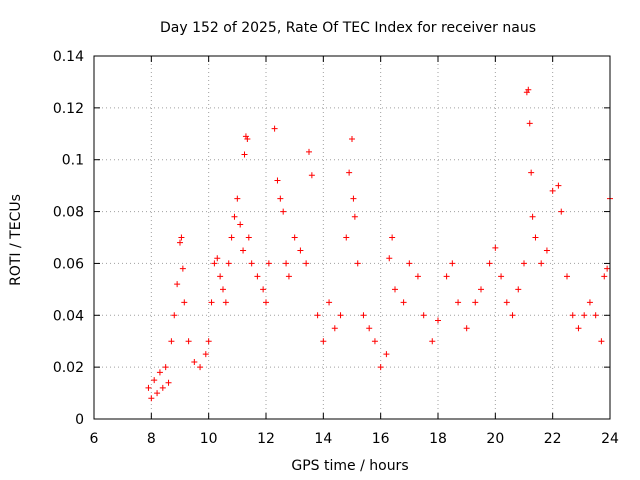 The image size is (640, 480). What do you see at coordinates (209, 439) in the screenshot?
I see `x-tick-label: 10` at bounding box center [209, 439].